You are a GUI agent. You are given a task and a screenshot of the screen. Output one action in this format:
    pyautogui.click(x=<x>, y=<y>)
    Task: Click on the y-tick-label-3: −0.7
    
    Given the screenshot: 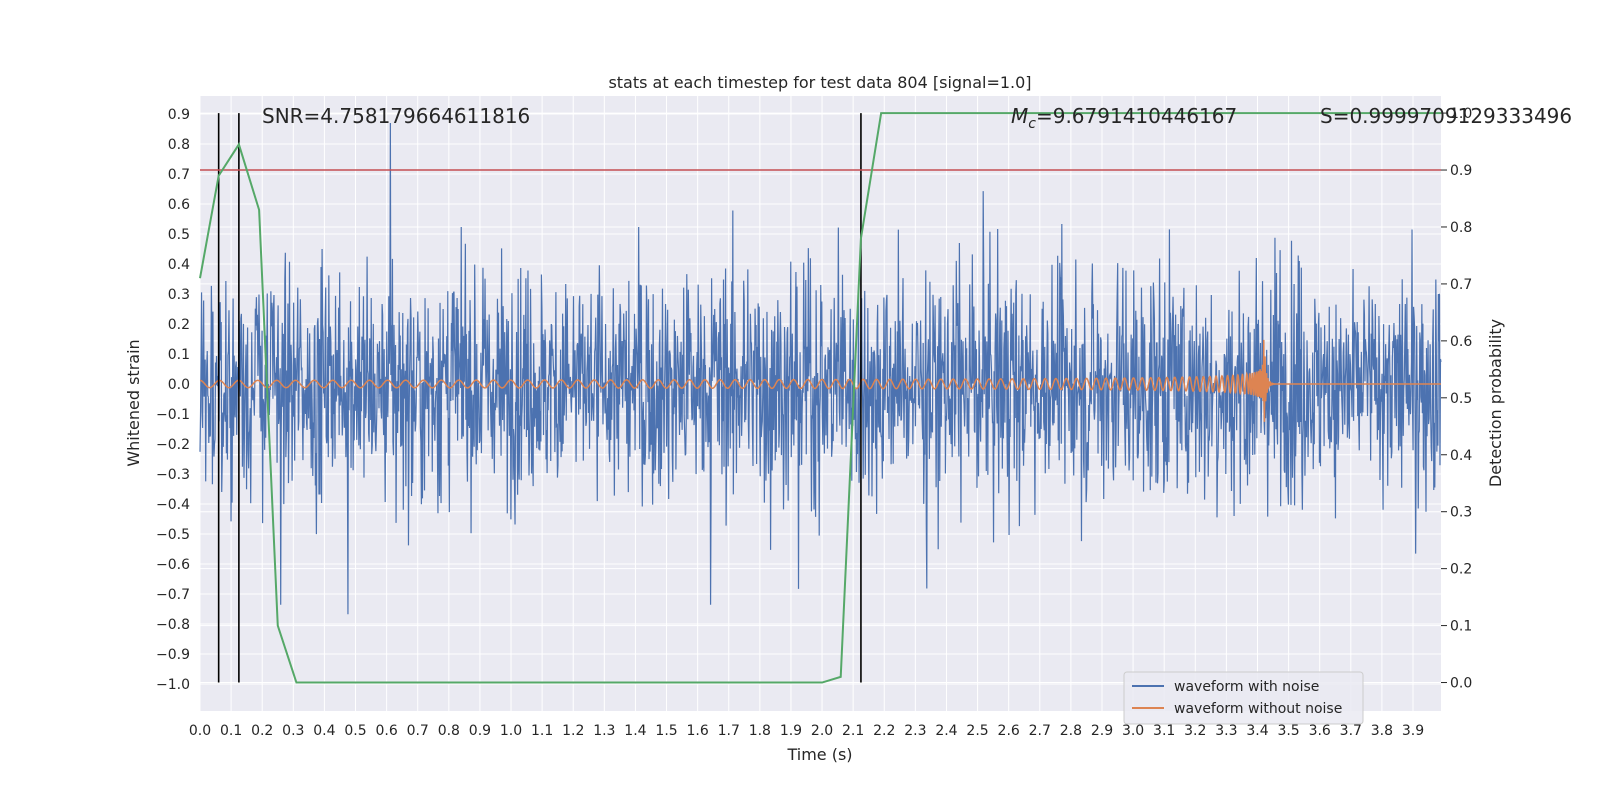 What is the action you would take?
    pyautogui.click(x=173, y=595)
    